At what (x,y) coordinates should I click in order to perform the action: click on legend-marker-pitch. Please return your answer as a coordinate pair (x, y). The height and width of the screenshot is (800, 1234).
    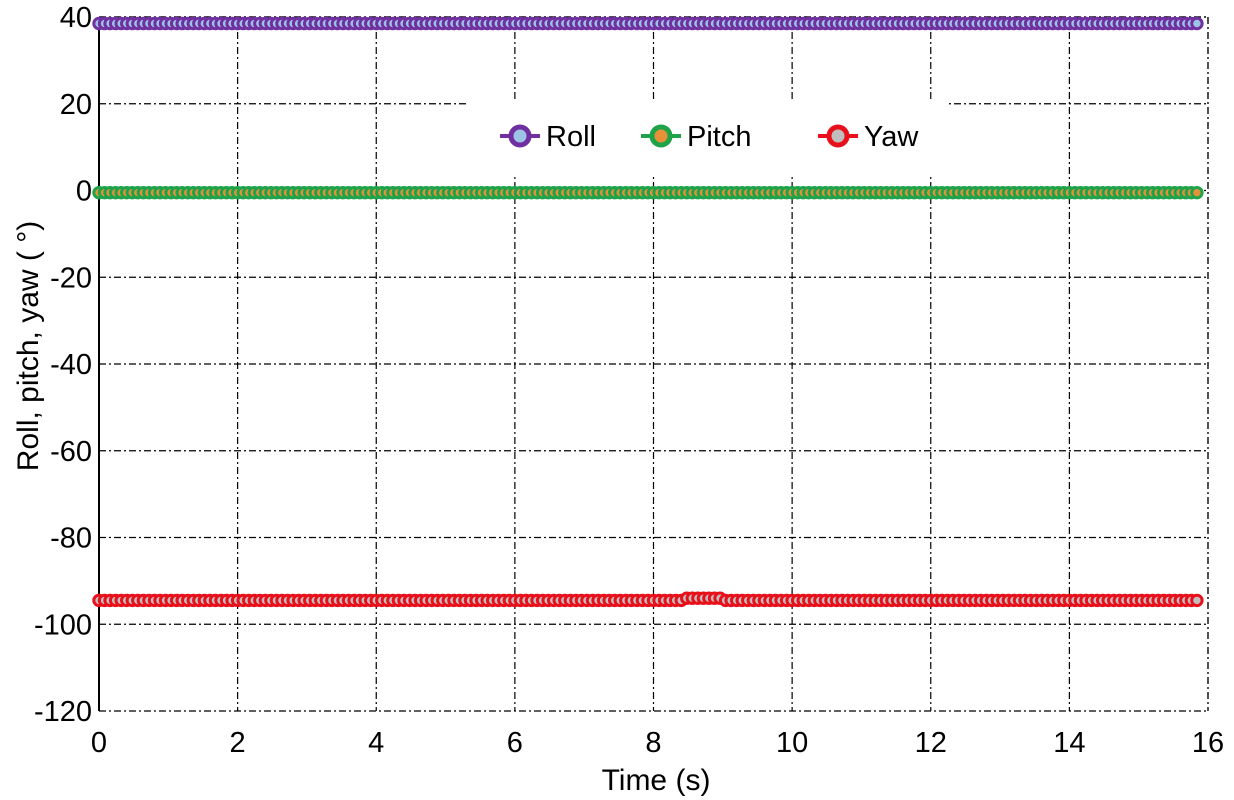
    Looking at the image, I should click on (661, 136).